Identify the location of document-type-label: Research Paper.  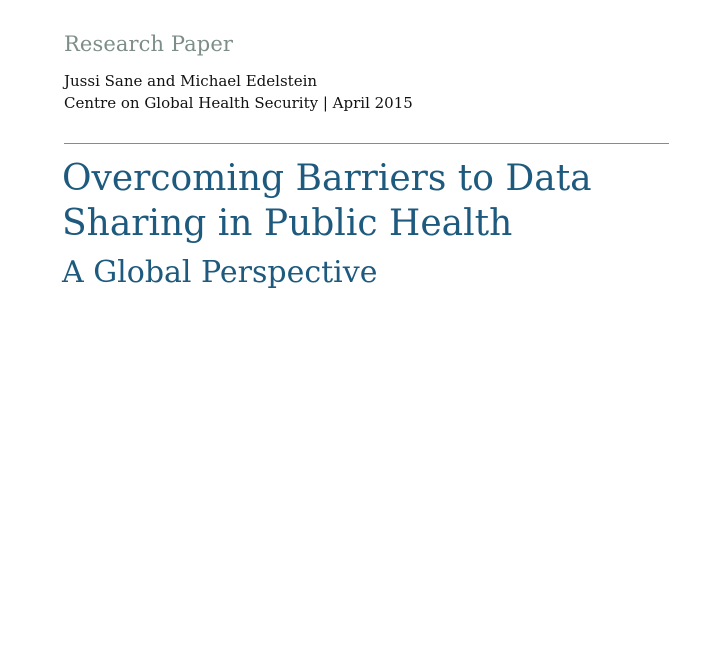
(148, 44).